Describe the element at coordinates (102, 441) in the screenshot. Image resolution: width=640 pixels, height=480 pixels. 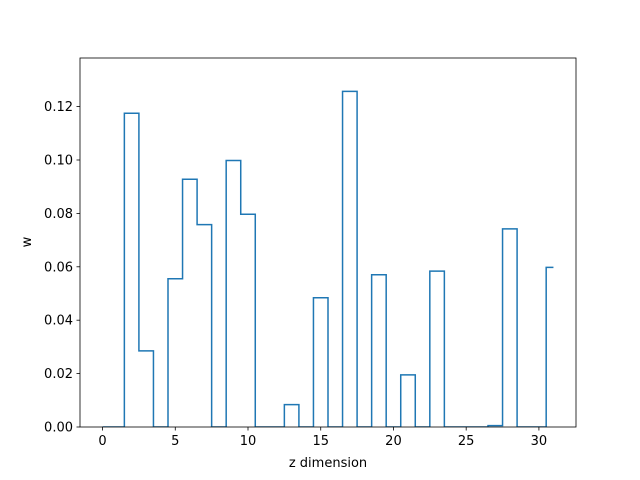
I see `x-tick-label: 0` at that location.